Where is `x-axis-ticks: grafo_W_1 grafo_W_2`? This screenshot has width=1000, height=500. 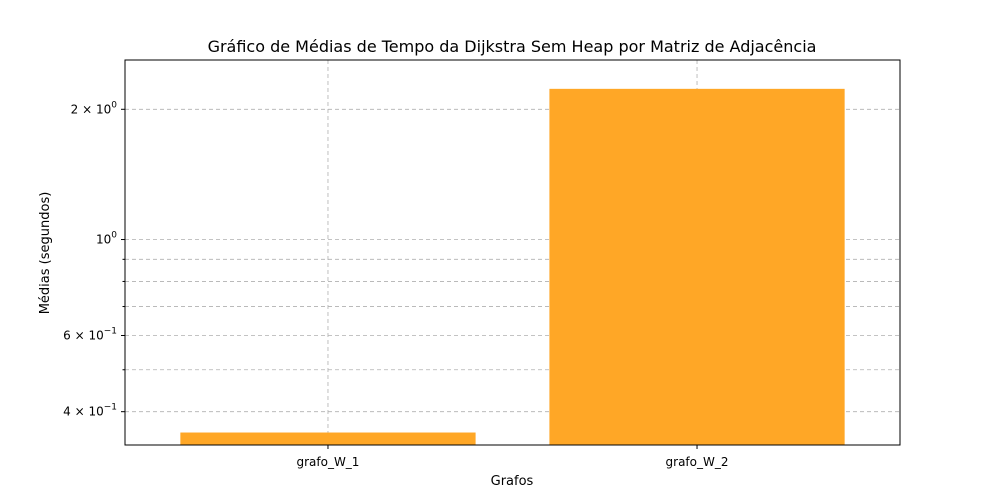
x-axis-ticks: grafo_W_1 grafo_W_2 is located at coordinates (512, 457).